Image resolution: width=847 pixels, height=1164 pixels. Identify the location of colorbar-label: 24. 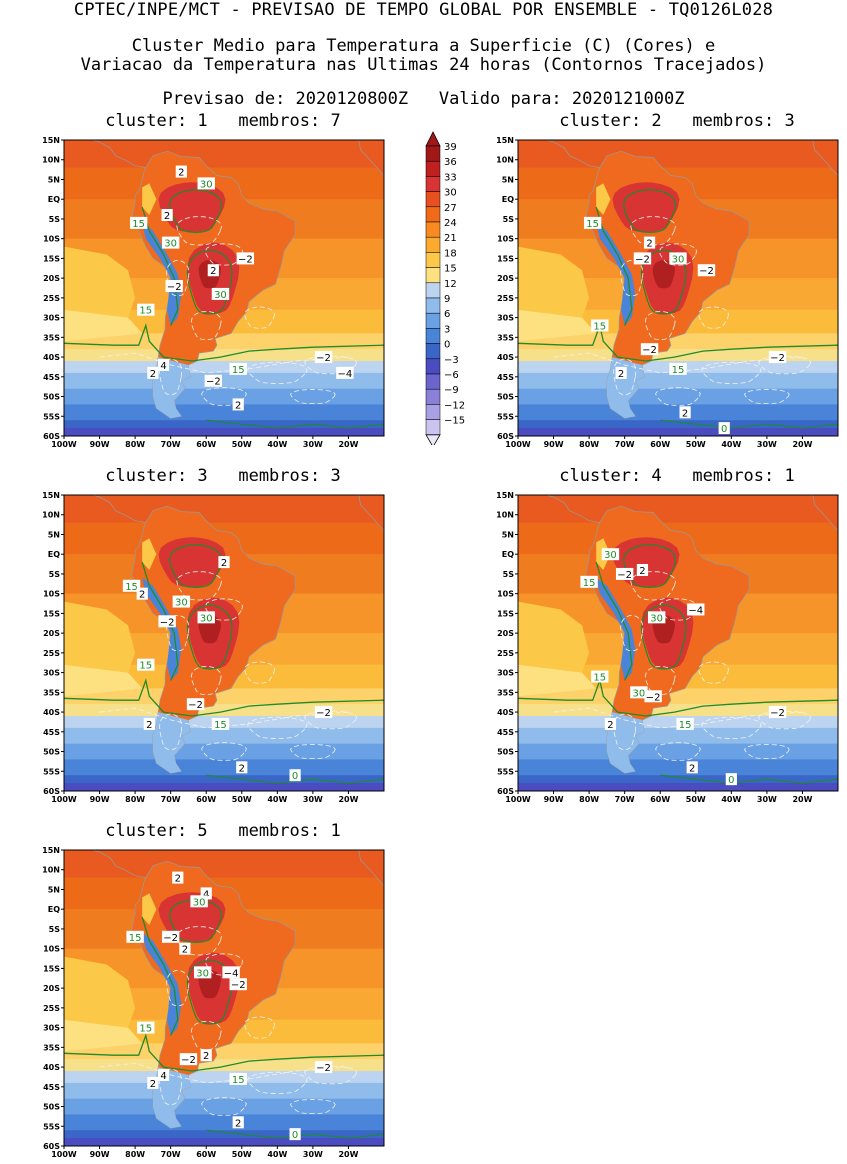
(450, 223).